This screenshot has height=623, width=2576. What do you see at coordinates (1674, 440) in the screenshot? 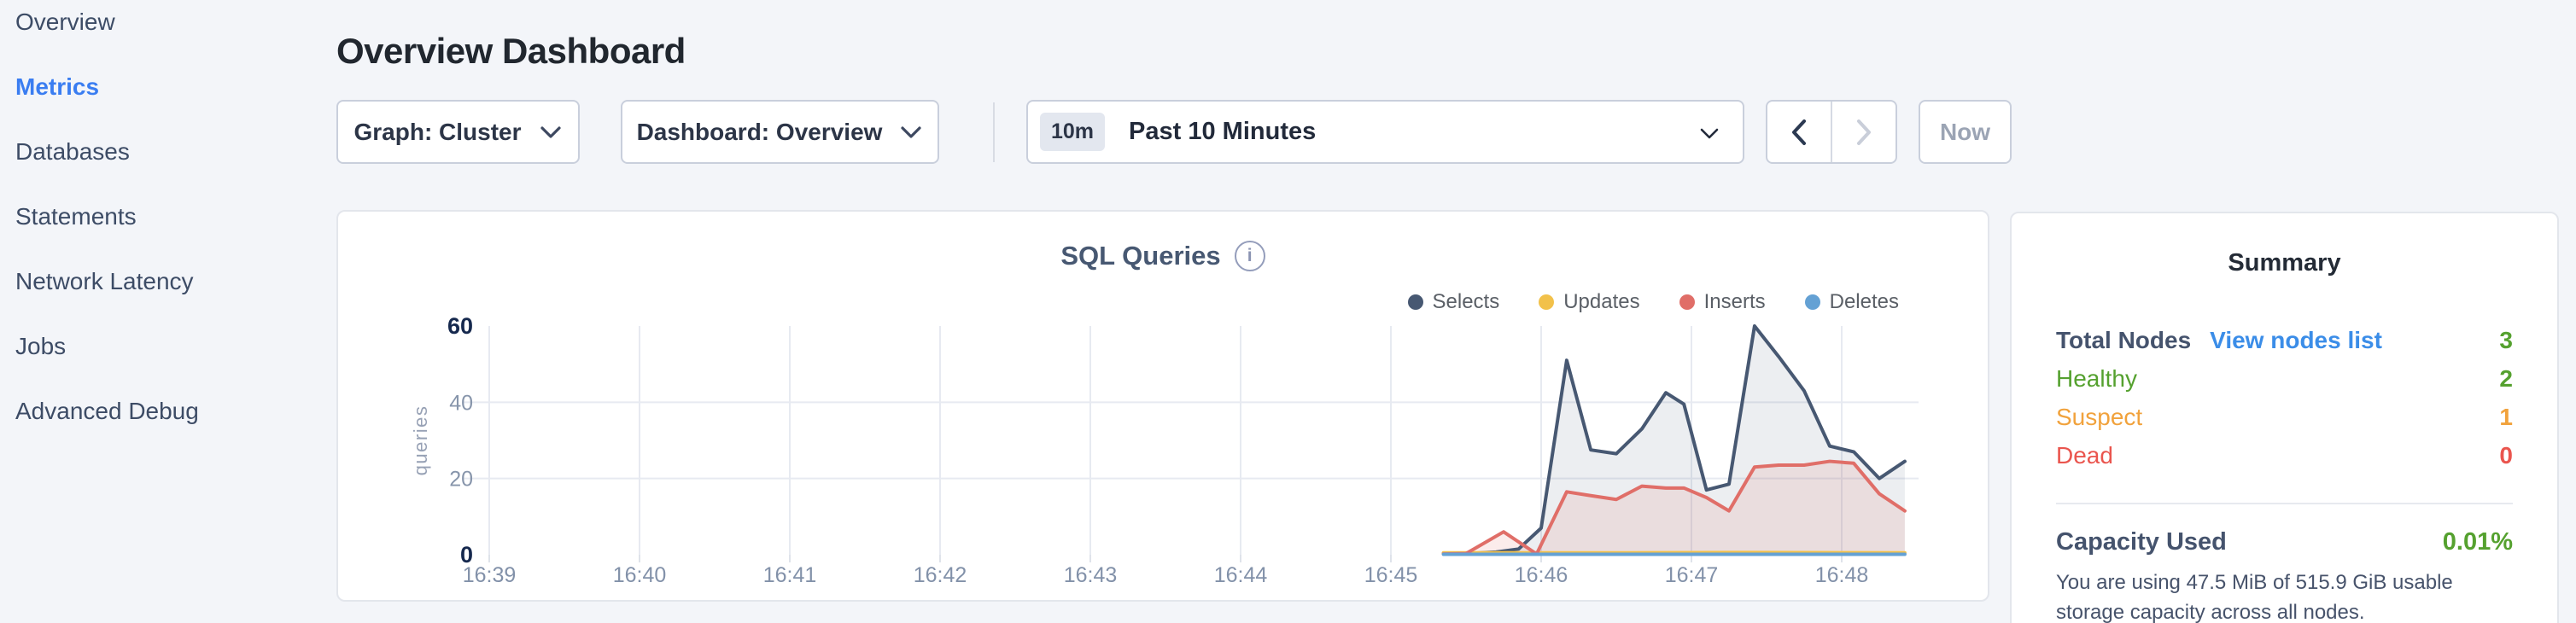
I see `series-area-selects` at bounding box center [1674, 440].